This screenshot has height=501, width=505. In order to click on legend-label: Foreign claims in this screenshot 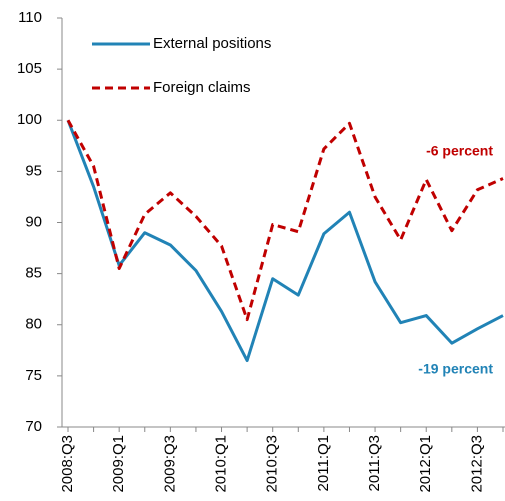, I will do `click(202, 87)`.